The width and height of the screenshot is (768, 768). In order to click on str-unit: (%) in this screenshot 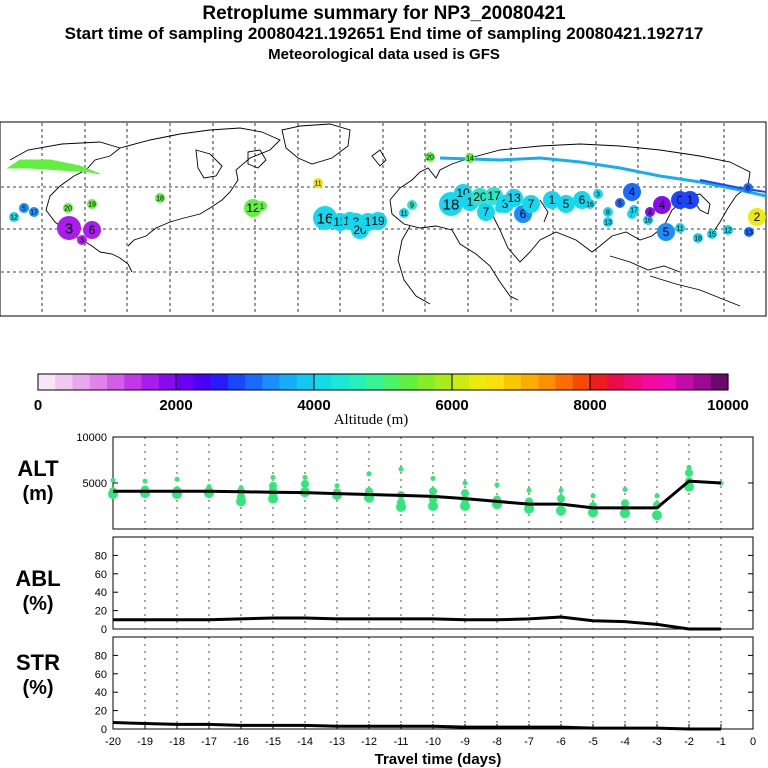, I will do `click(37, 688)`.